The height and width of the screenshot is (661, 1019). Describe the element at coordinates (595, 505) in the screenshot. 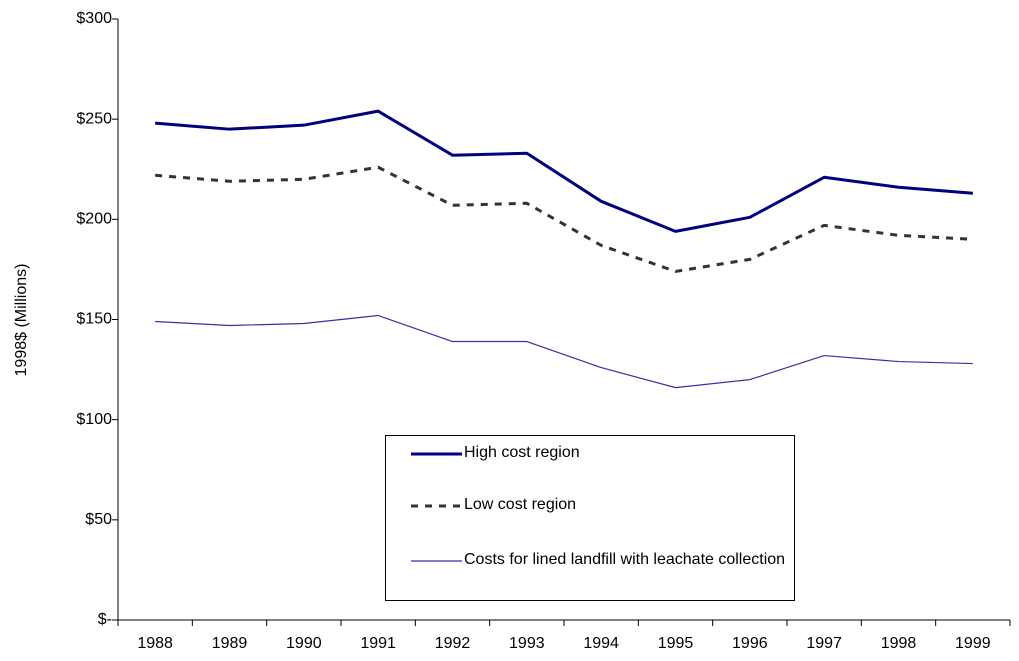

I see `legend-item: Low cost region` at that location.